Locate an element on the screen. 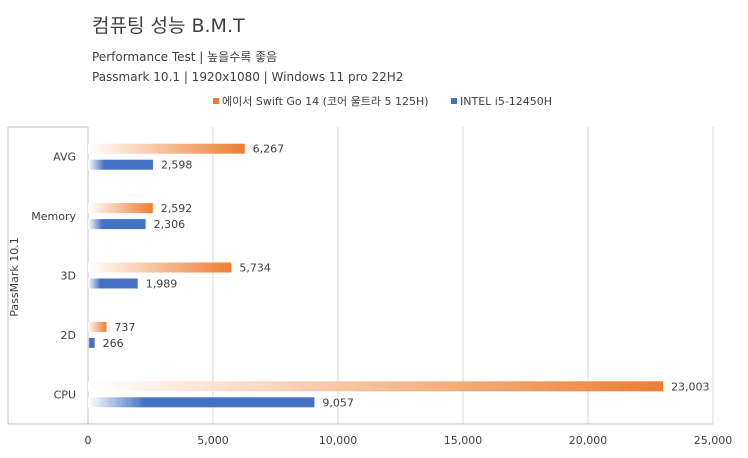  x-tick-label: 0 is located at coordinates (88, 440).